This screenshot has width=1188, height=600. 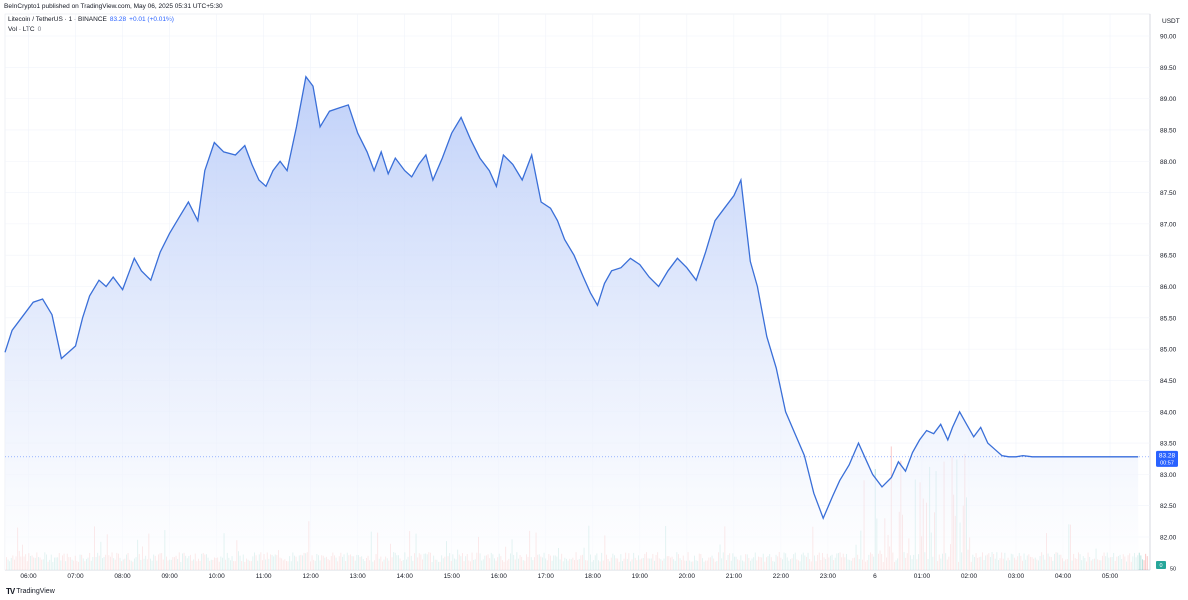 What do you see at coordinates (10, 591) in the screenshot?
I see `tradingview-logo-icon: TV` at bounding box center [10, 591].